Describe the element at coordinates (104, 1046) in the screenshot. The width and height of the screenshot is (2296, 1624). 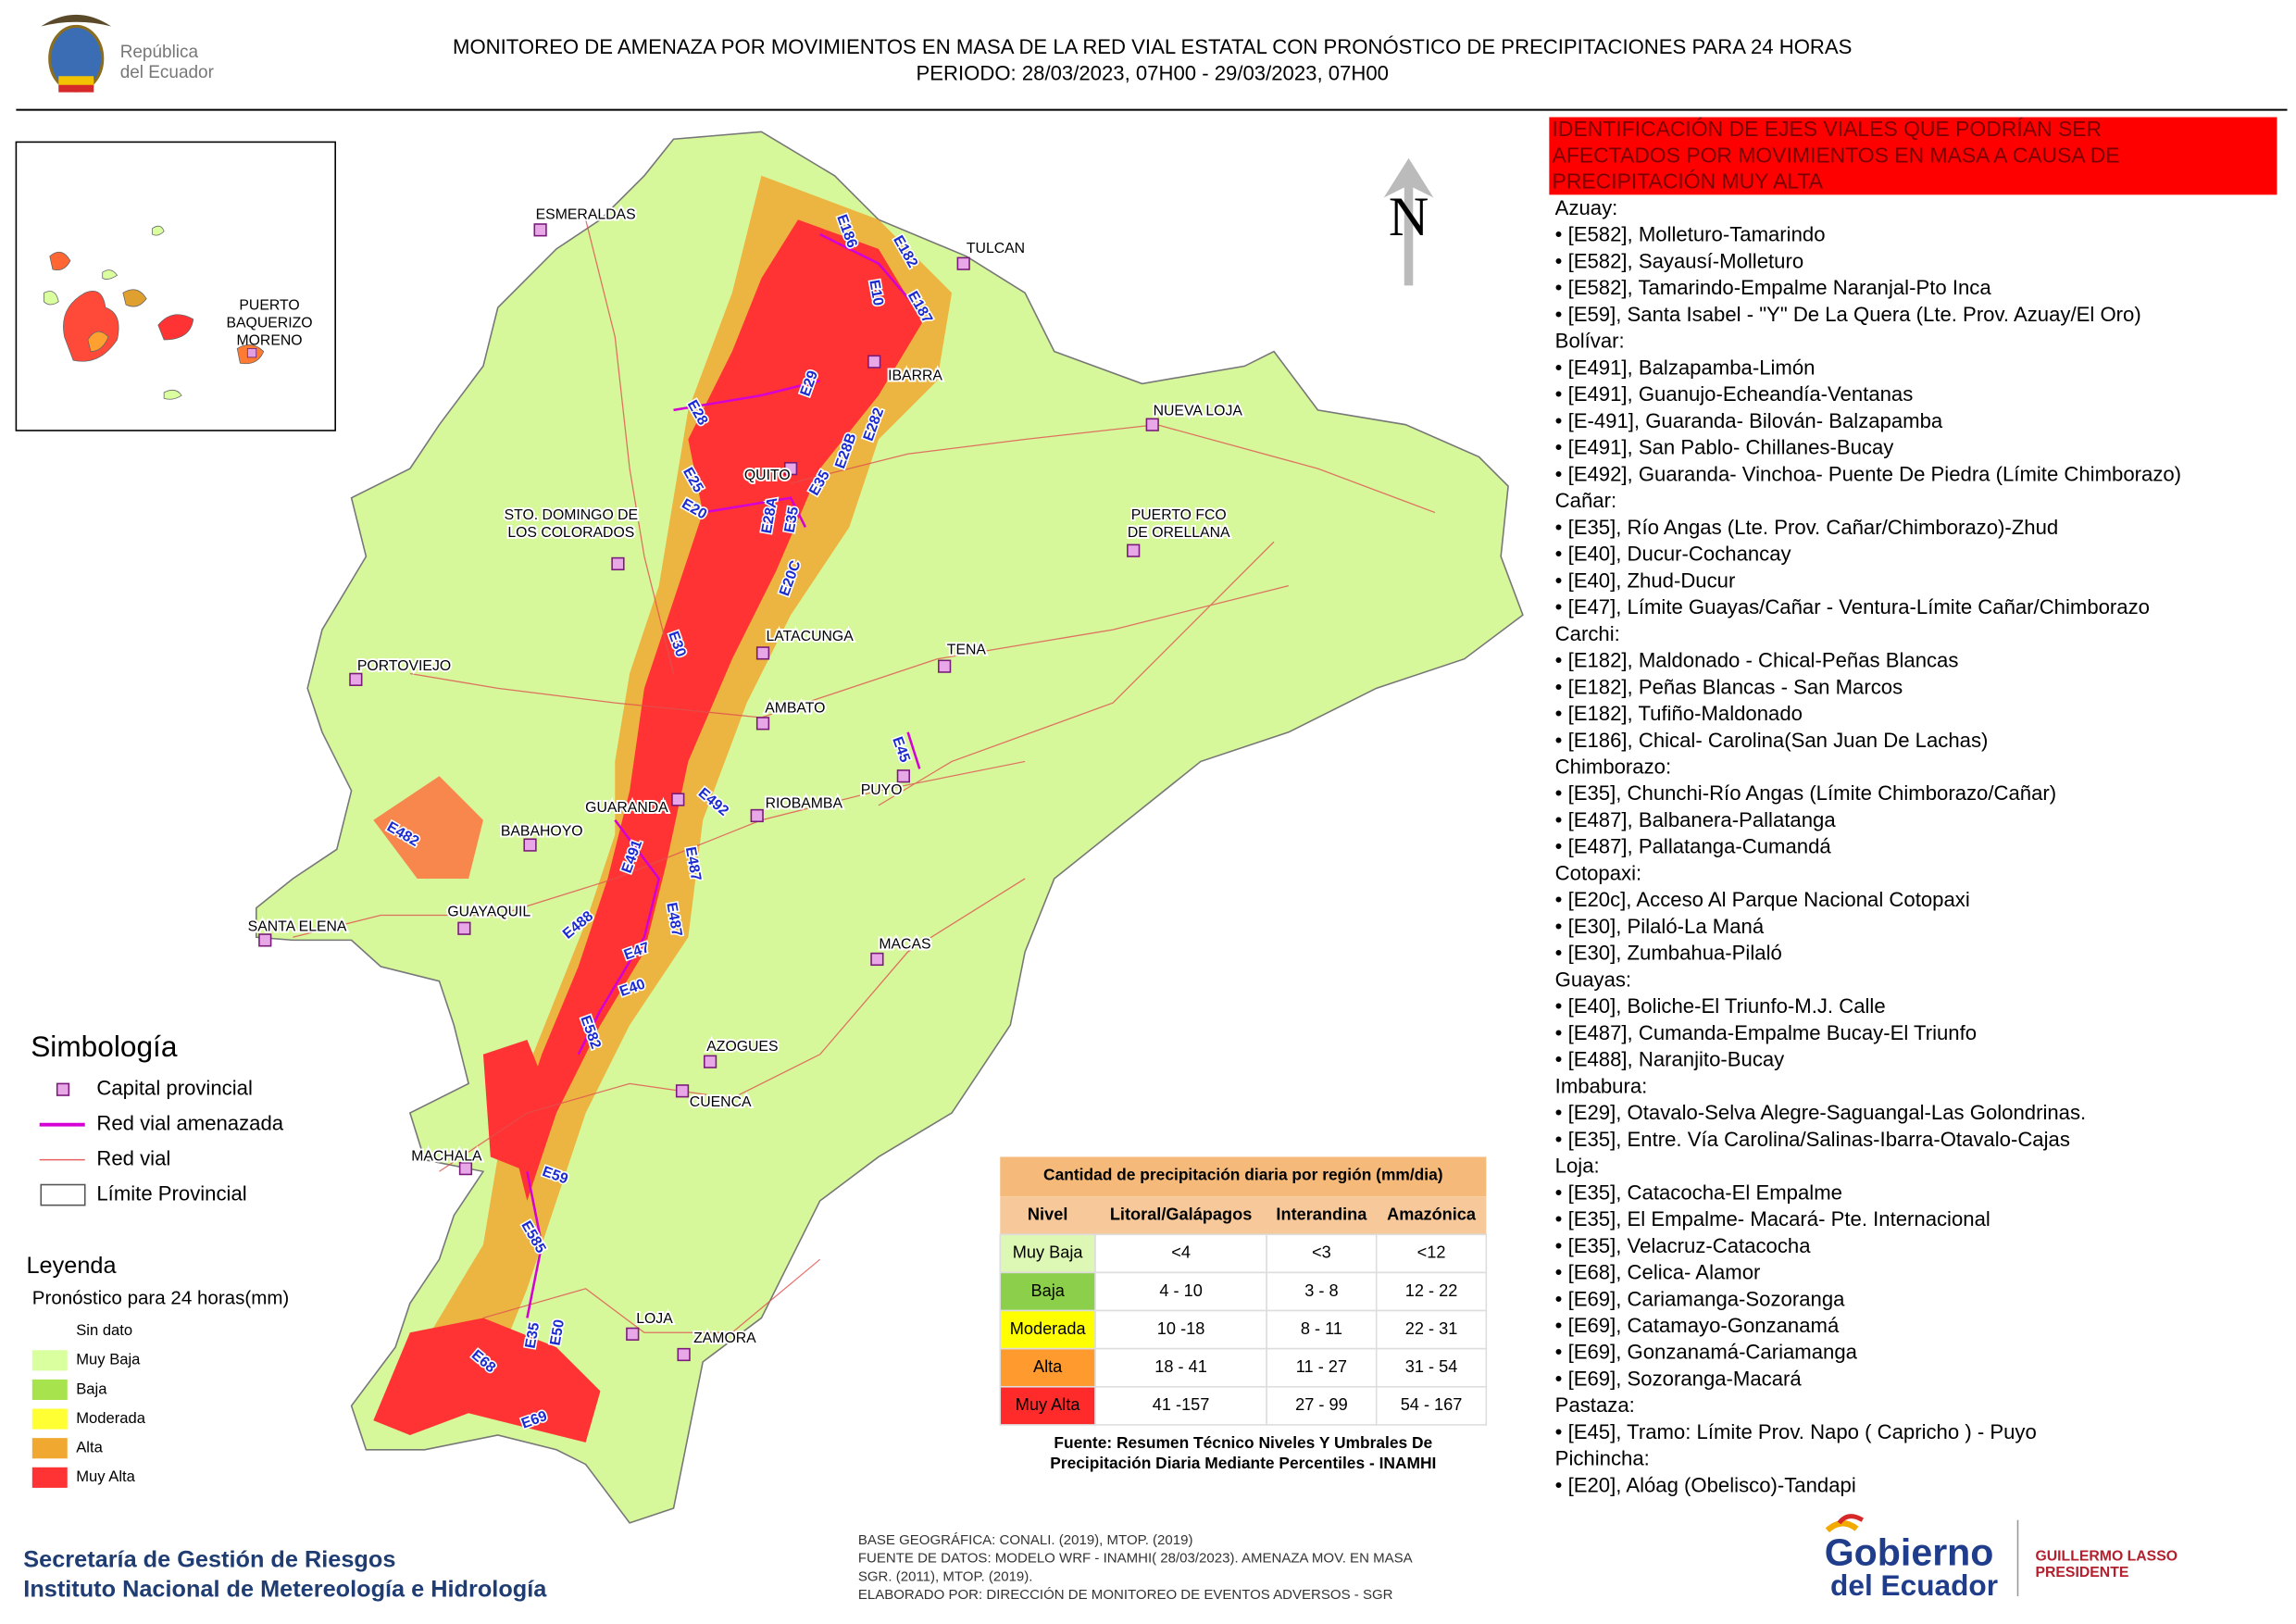
I see `symbology-title: Simbología` at that location.